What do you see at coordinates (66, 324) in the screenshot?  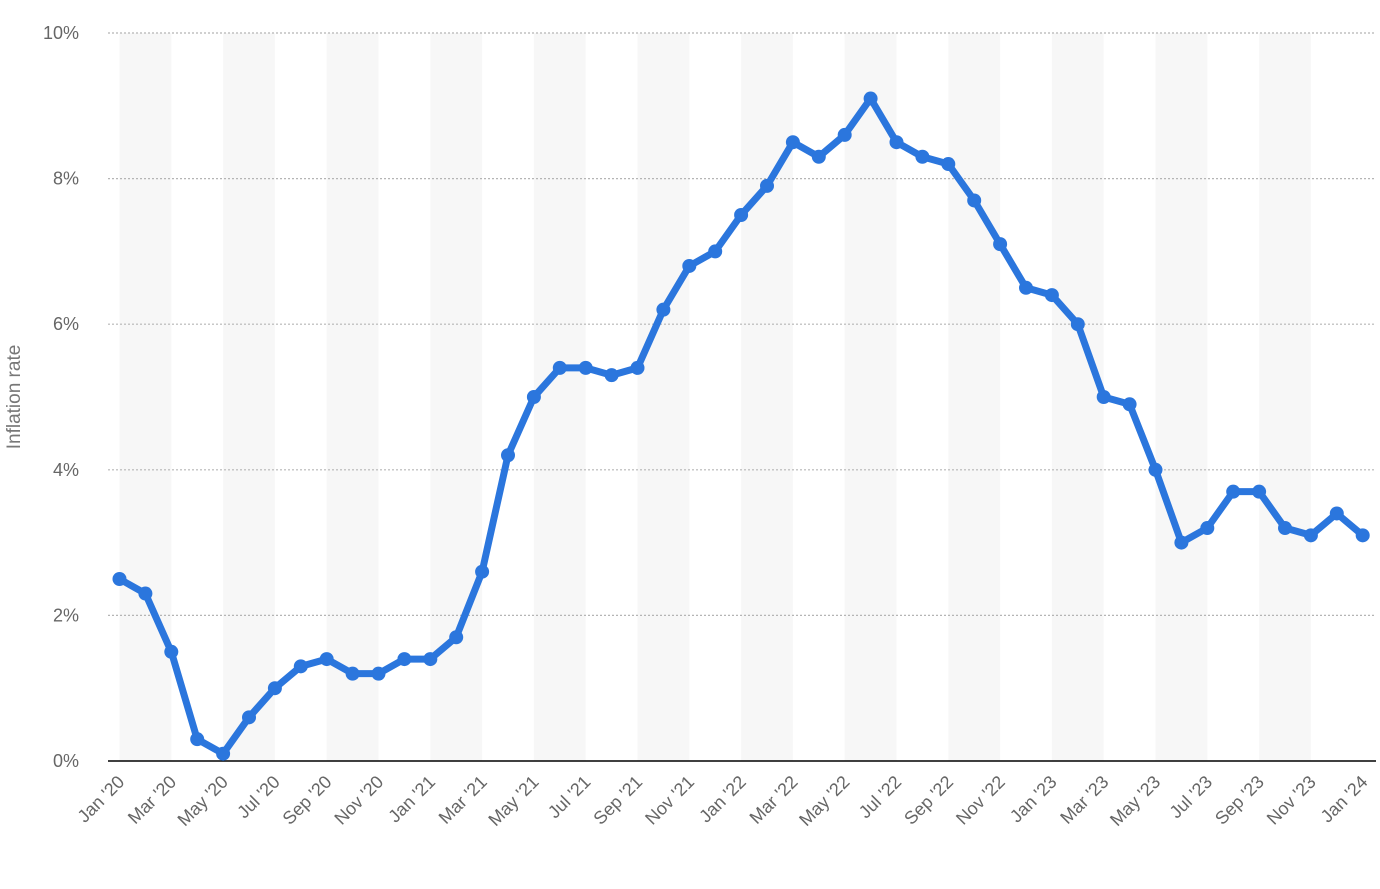 I see `y-tick-label: 6%` at bounding box center [66, 324].